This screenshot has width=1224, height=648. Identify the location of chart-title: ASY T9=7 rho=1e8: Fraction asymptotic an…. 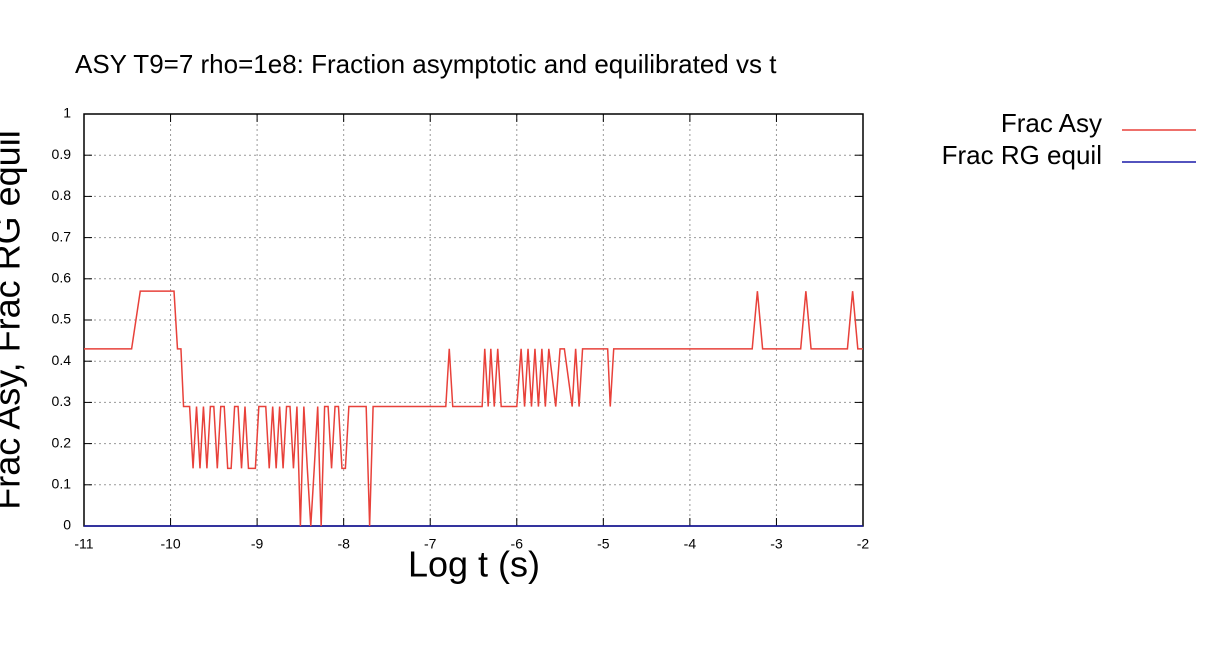
(426, 64).